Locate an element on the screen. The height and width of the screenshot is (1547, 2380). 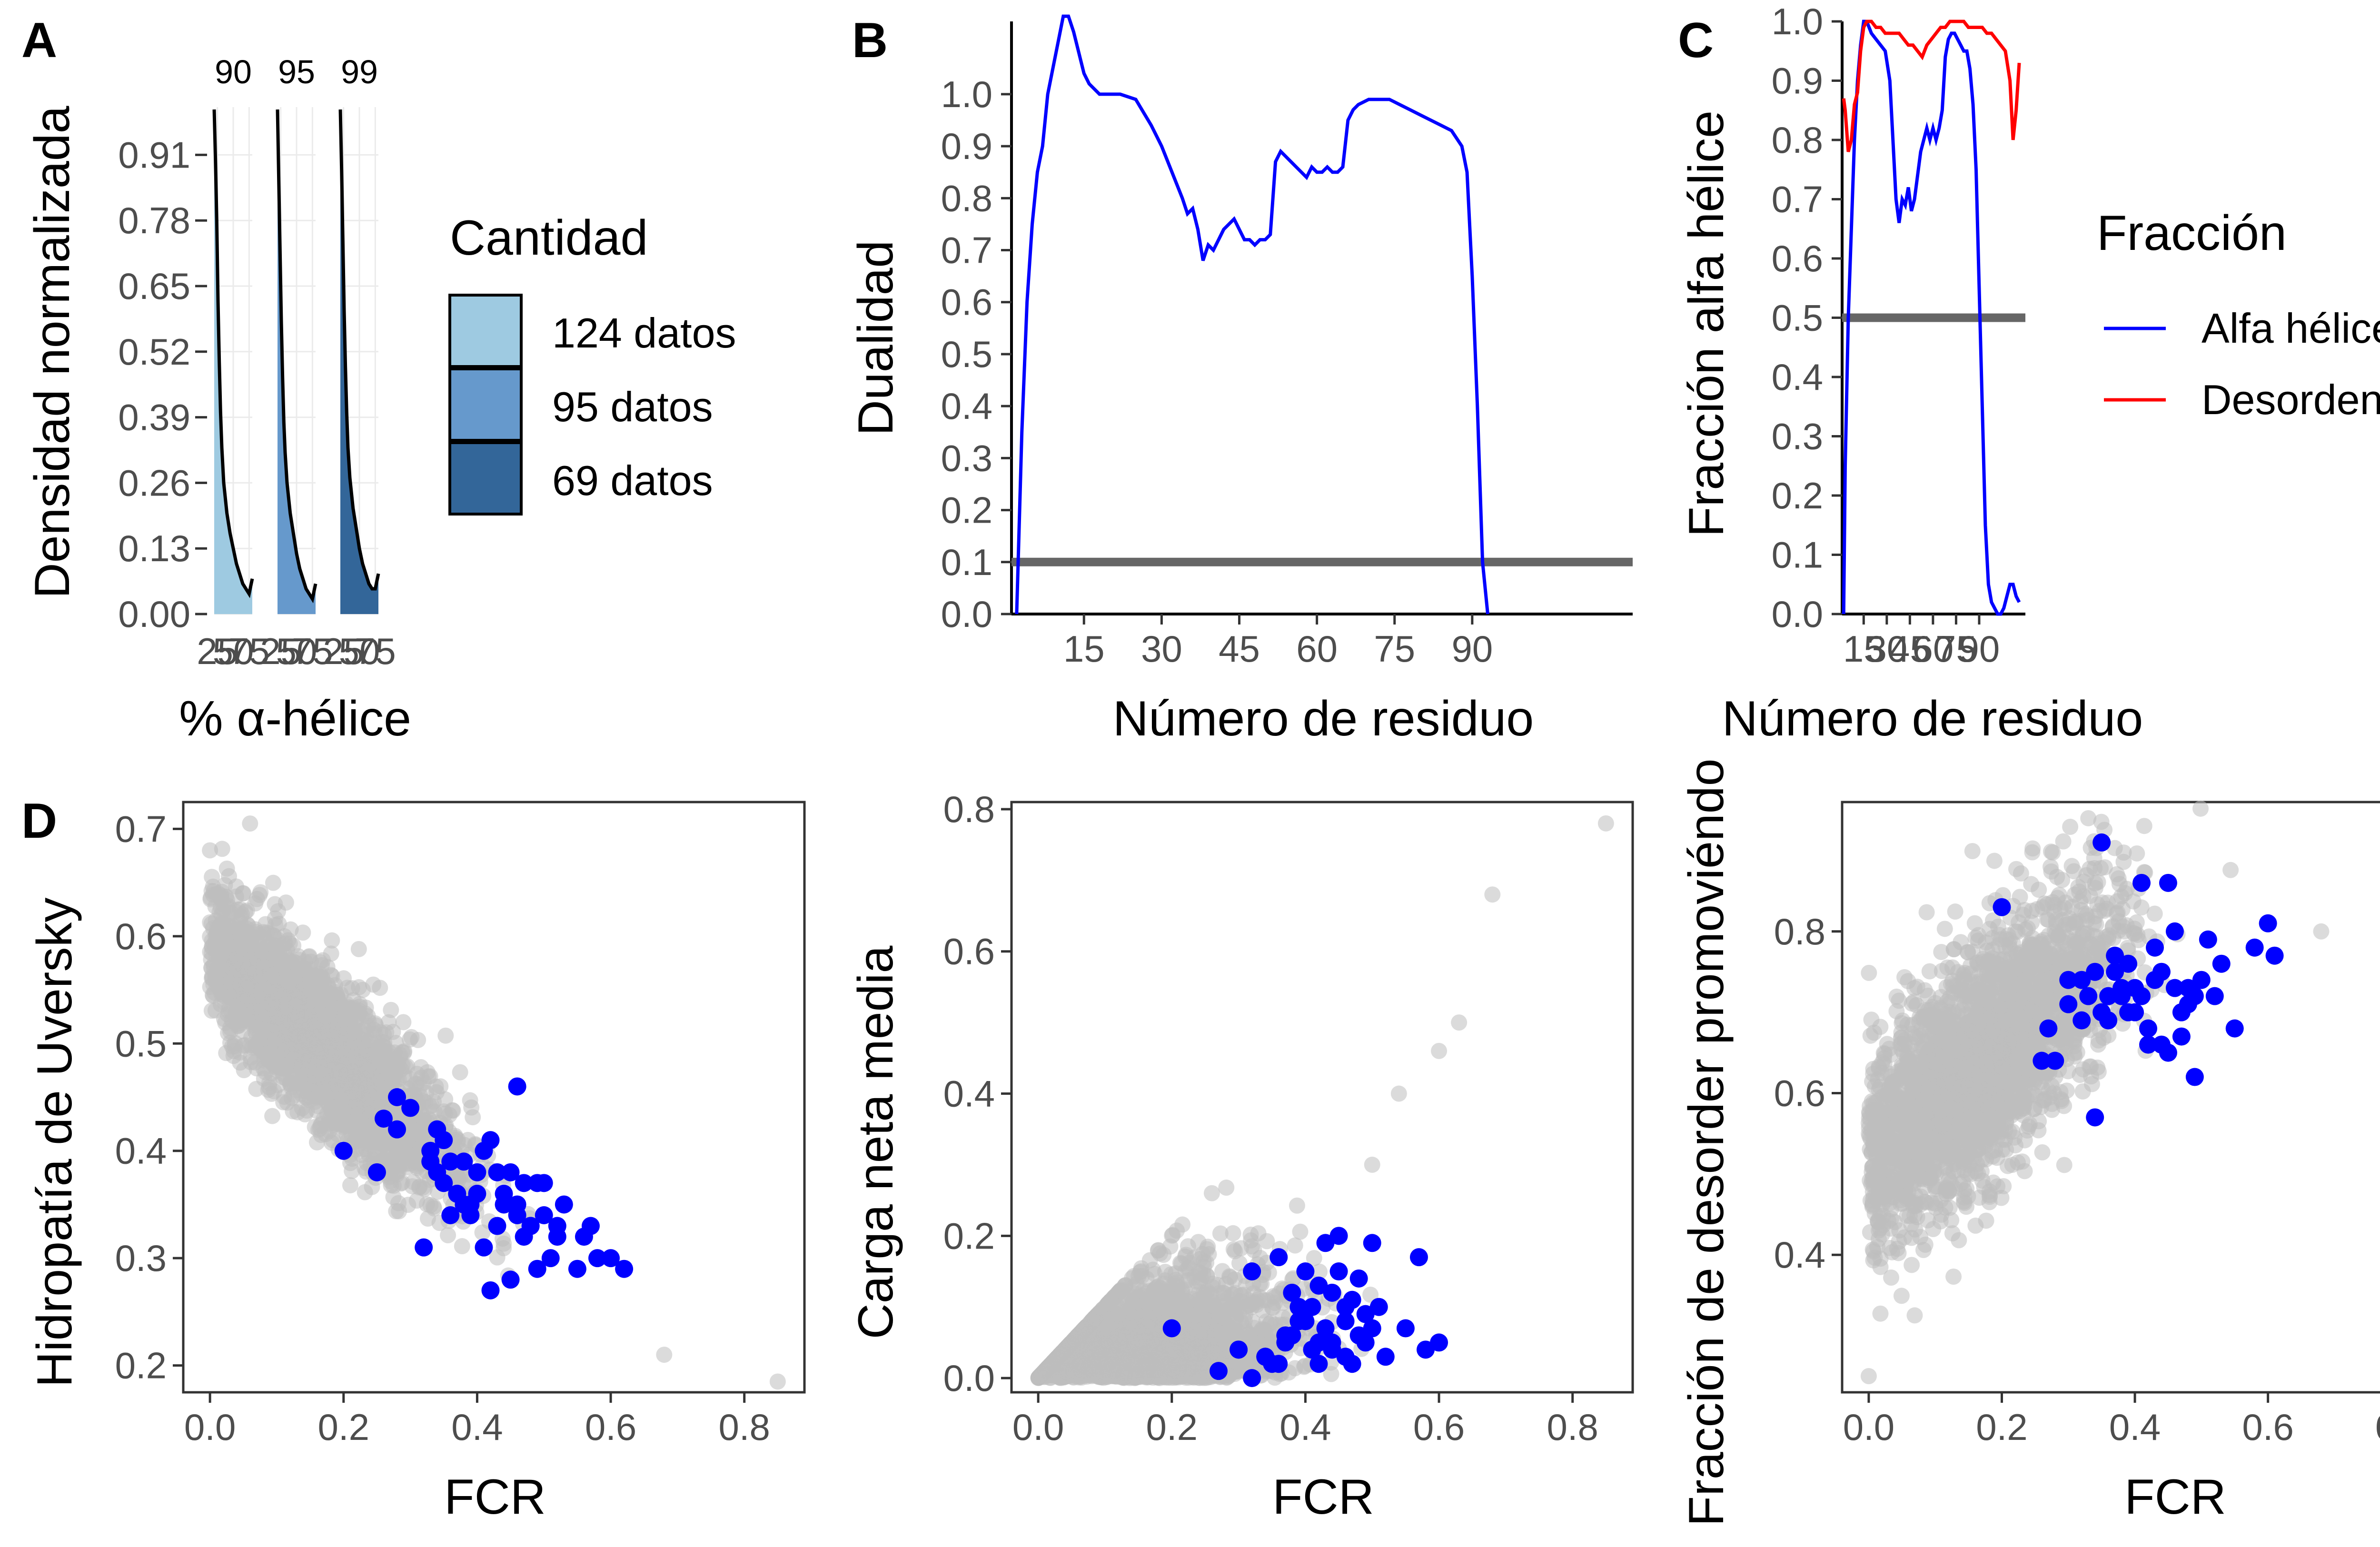
panel-c-legend: Fracción Alfa hélice Desorden is located at coordinates (2238, 314).